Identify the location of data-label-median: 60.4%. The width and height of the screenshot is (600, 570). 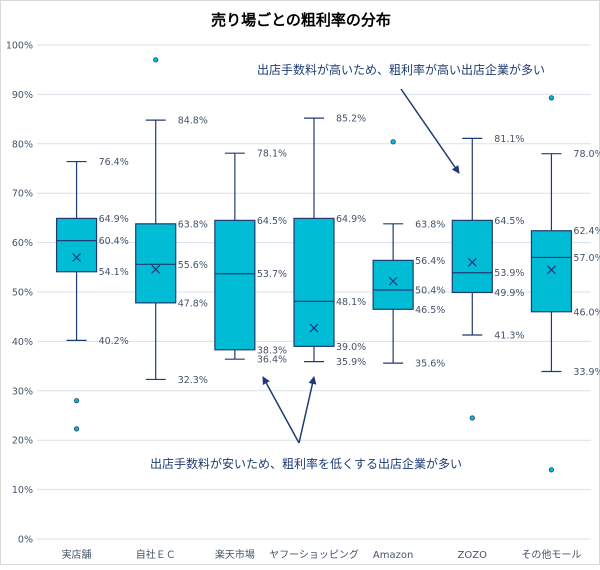
(114, 241).